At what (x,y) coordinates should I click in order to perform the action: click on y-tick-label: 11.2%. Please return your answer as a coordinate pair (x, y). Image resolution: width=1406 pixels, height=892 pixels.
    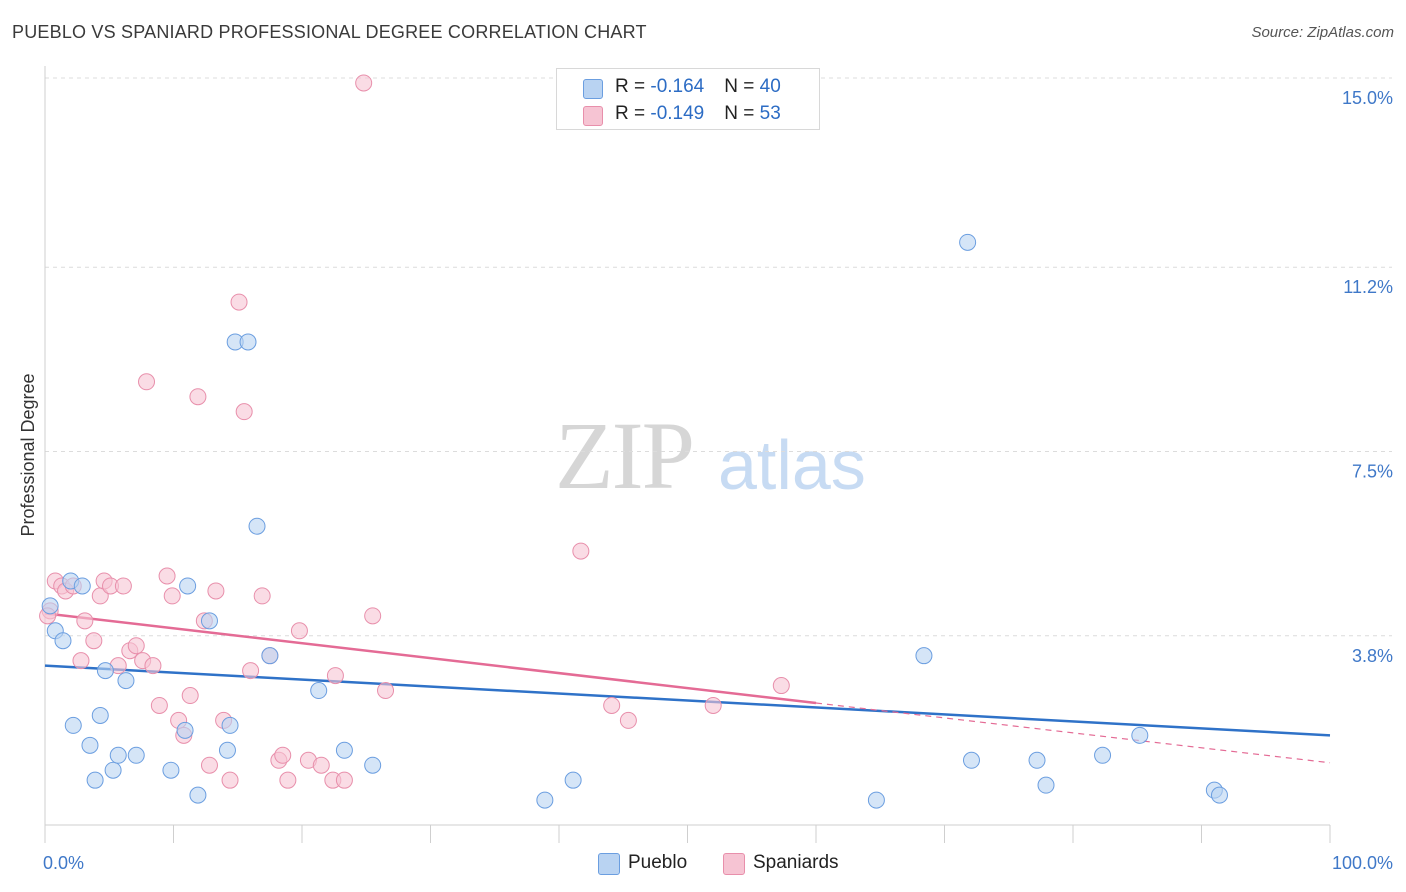
    Looking at the image, I should click on (1368, 287).